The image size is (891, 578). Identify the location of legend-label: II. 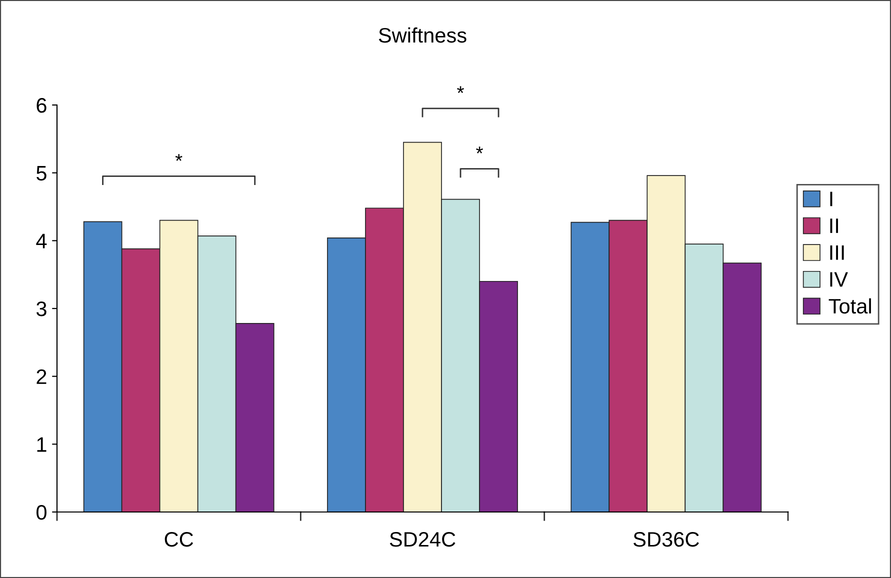
(834, 225).